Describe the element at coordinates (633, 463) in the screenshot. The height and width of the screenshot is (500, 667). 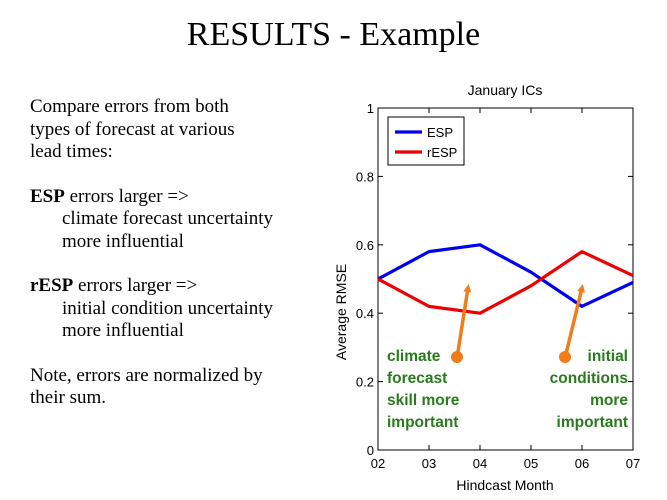
I see `x-tick-label: 07` at that location.